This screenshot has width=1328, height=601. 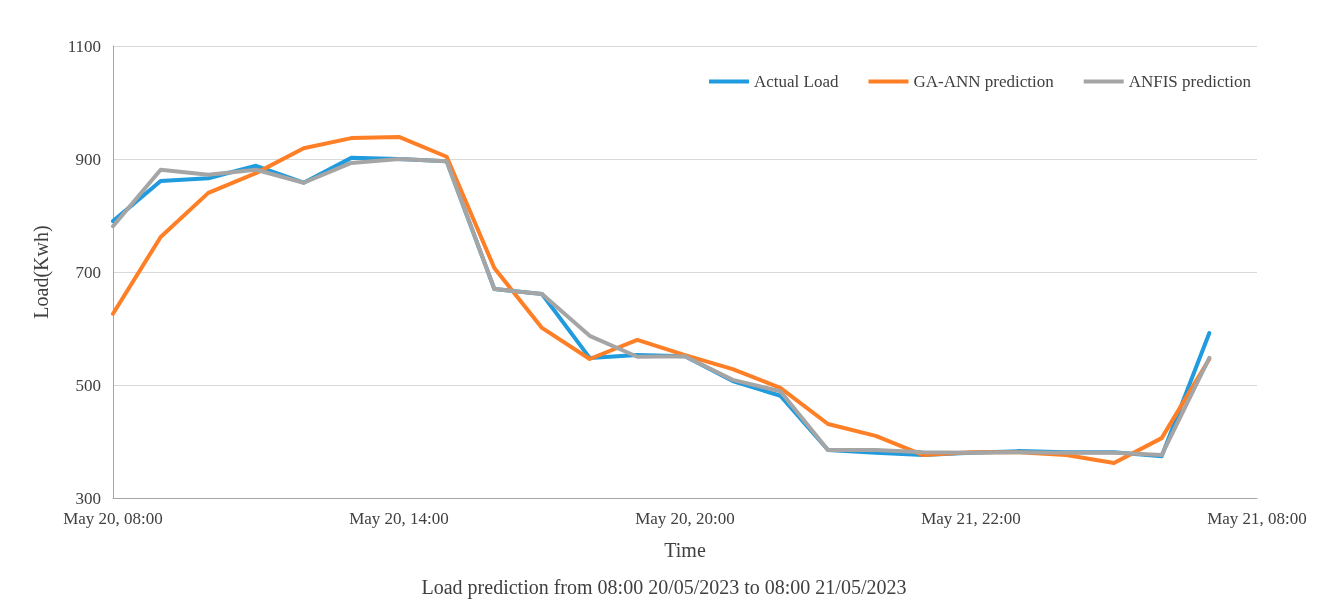 I want to click on y-tick-label: 700, so click(x=88, y=272).